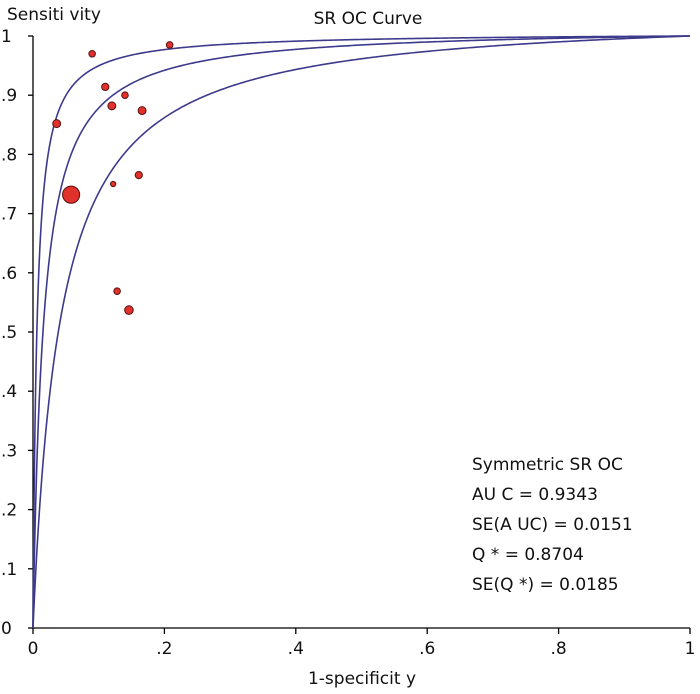 The image size is (700, 694). I want to click on stats-auc: AU C = 0.9343, so click(535, 495).